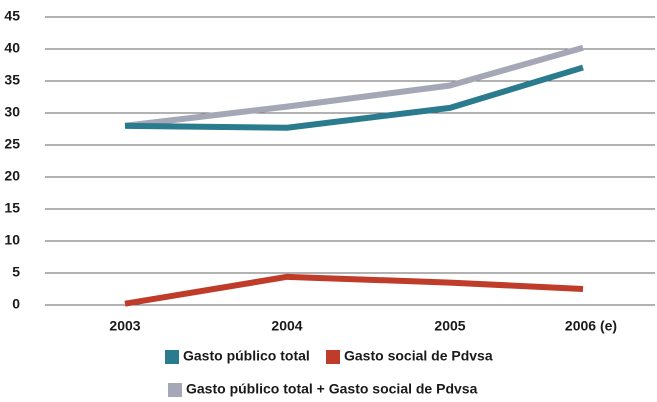 This screenshot has height=402, width=657. What do you see at coordinates (449, 326) in the screenshot?
I see `x-tick-label: 2005` at bounding box center [449, 326].